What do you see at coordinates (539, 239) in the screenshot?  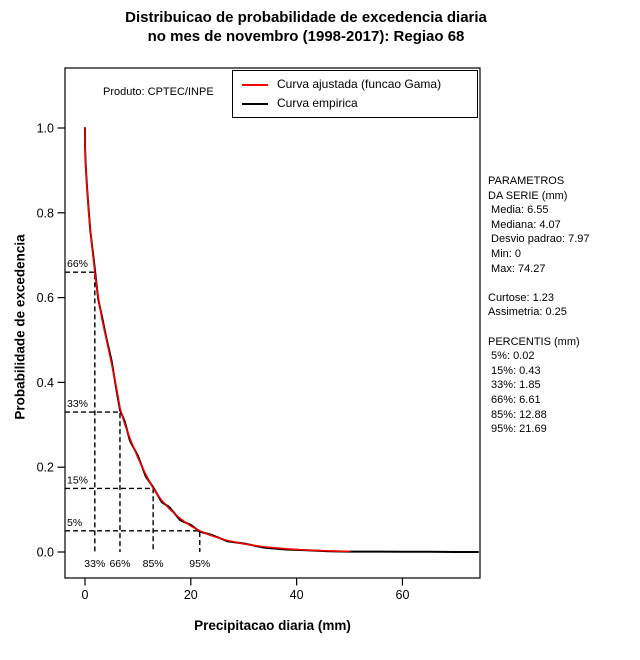 I see `stats-line: Desvio padrao: 7.97` at bounding box center [539, 239].